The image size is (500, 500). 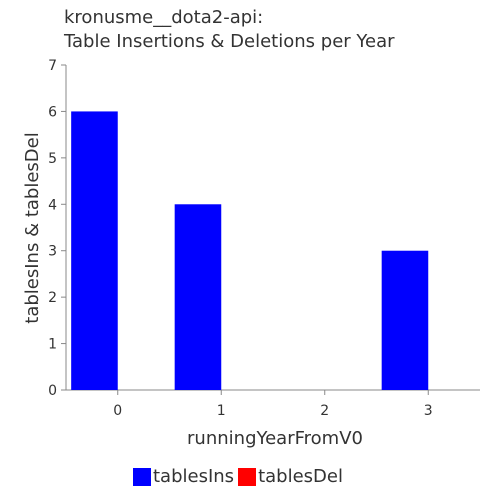 I want to click on y-tick-label: 4, so click(x=52, y=205).